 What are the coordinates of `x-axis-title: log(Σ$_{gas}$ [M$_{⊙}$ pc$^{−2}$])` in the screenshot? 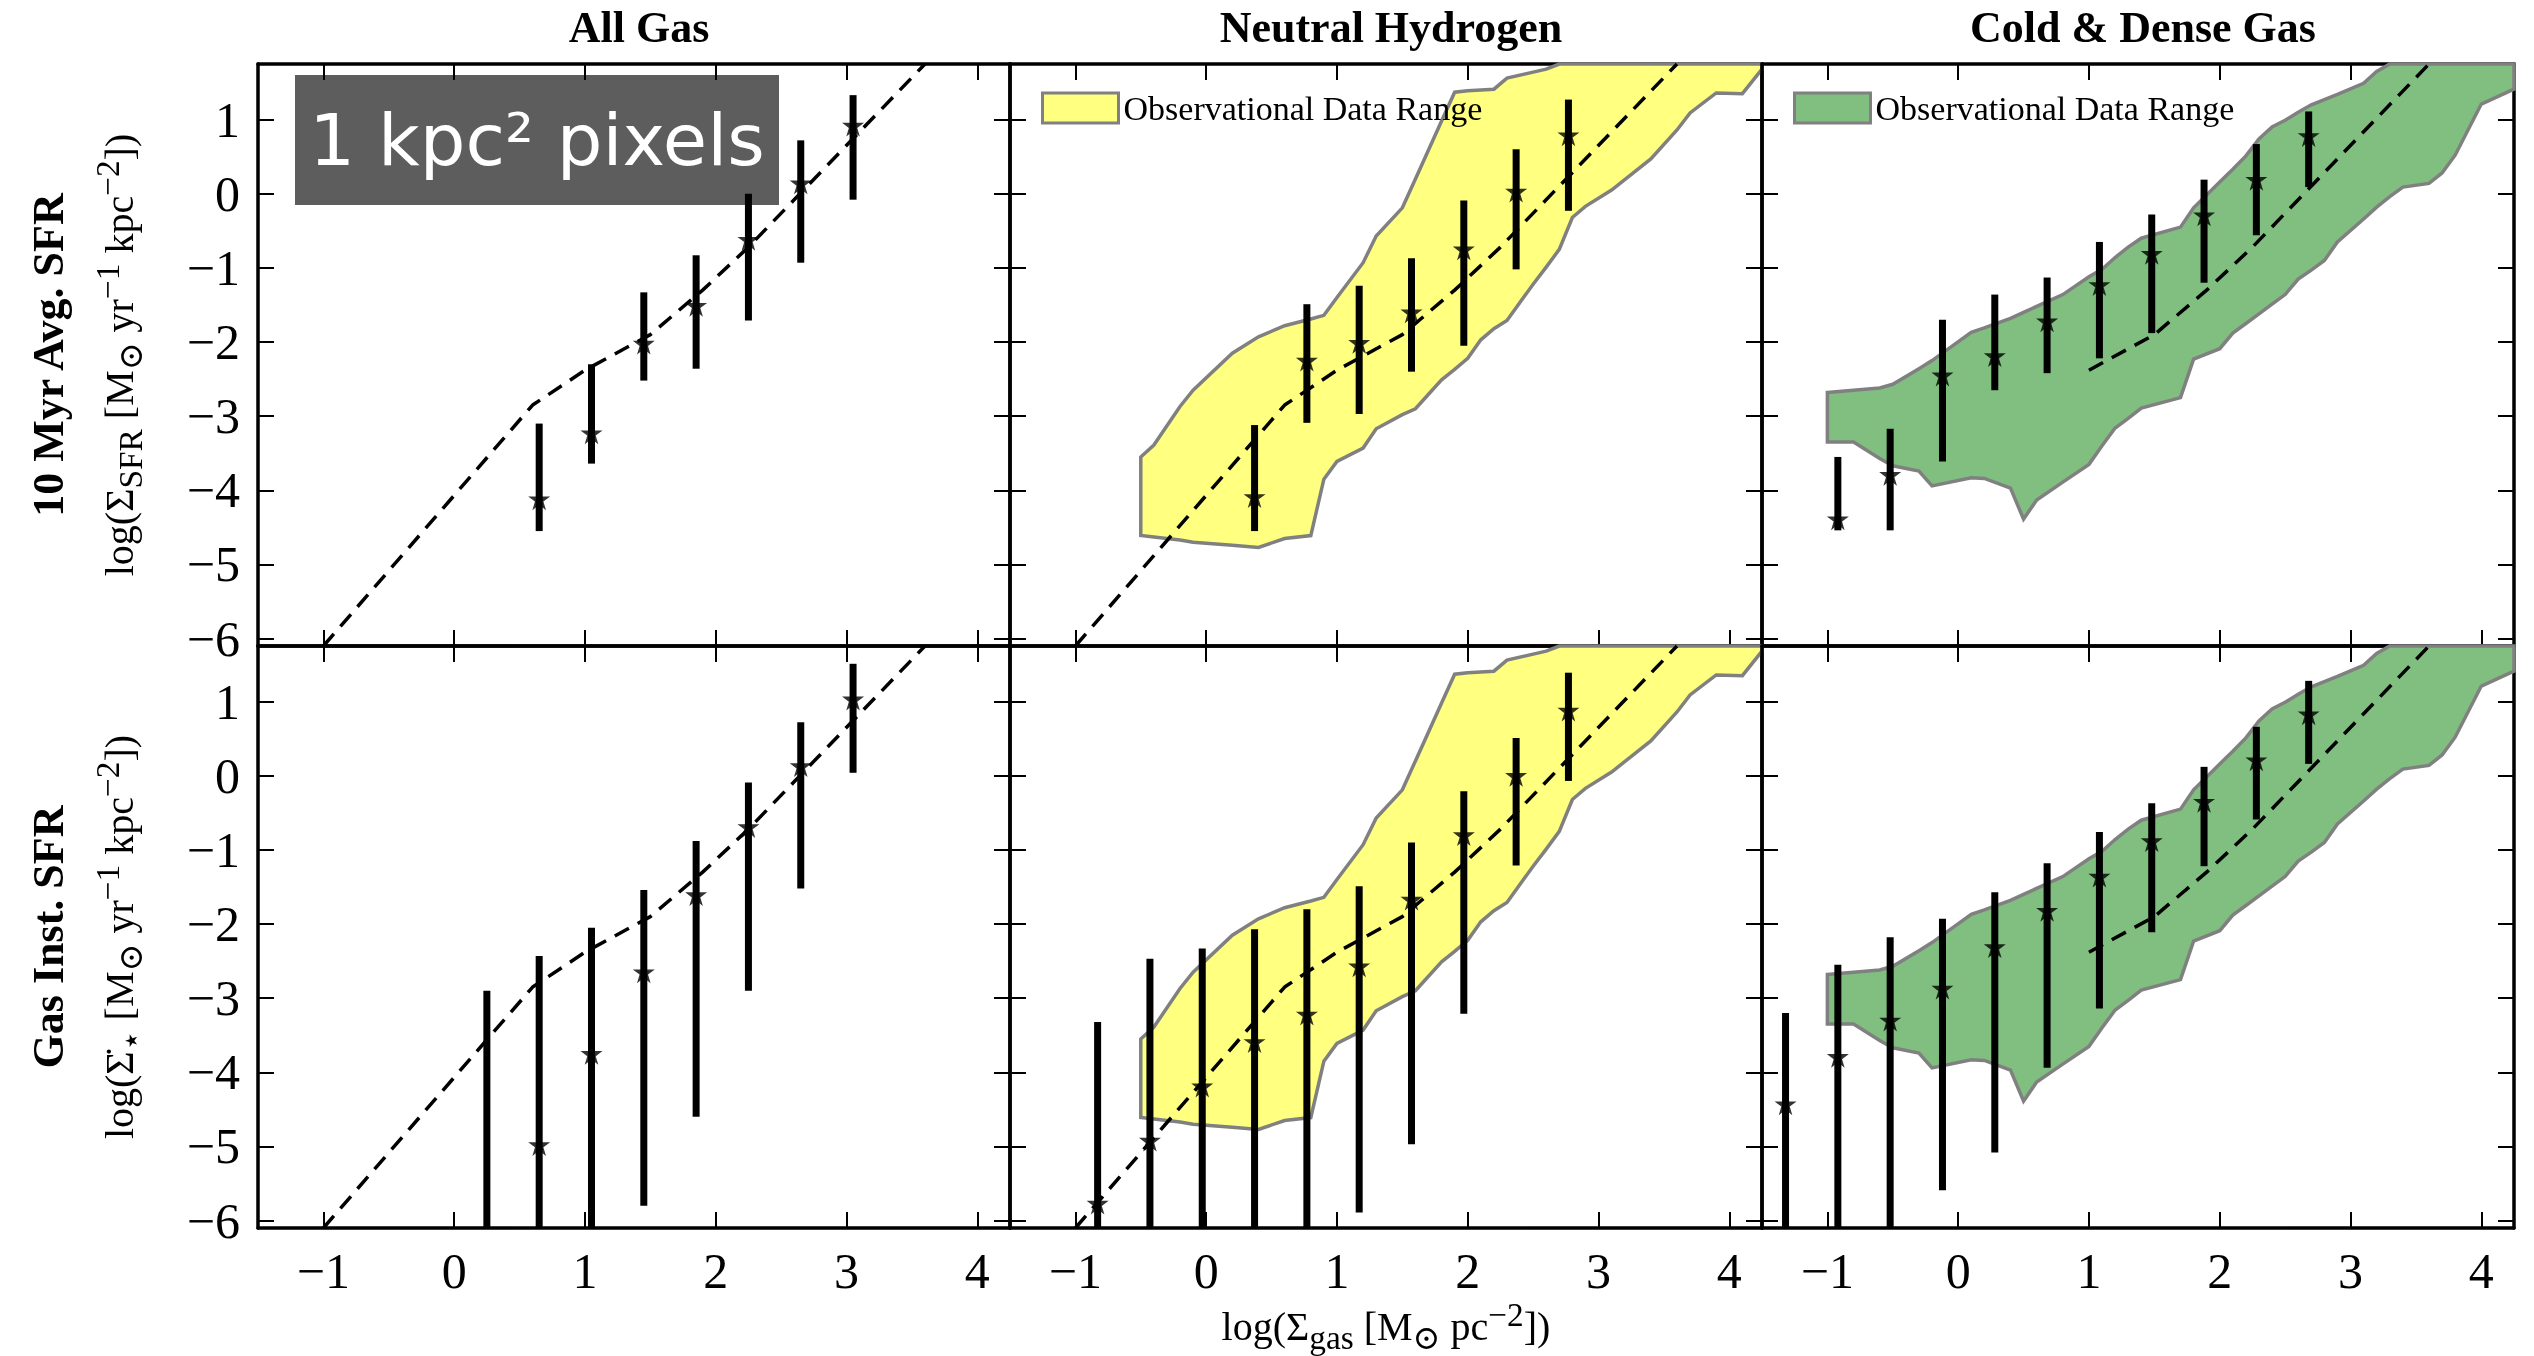 It's located at (1386, 1326).